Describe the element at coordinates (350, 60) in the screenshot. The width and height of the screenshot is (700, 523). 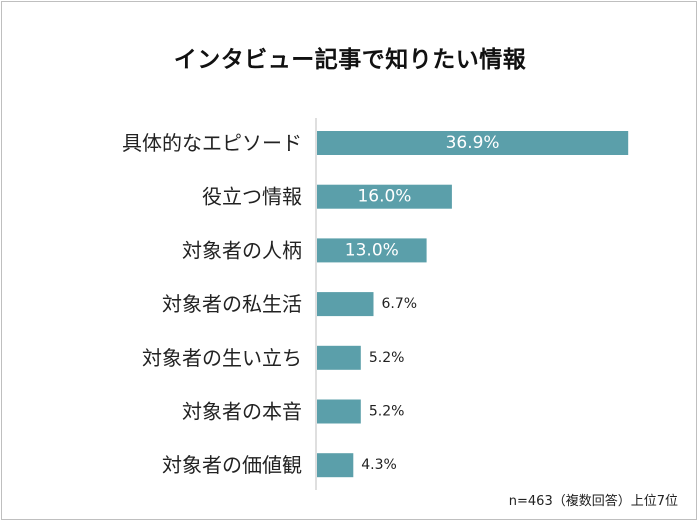
I see `chart-title: インタビュー記事で知りたい情報` at that location.